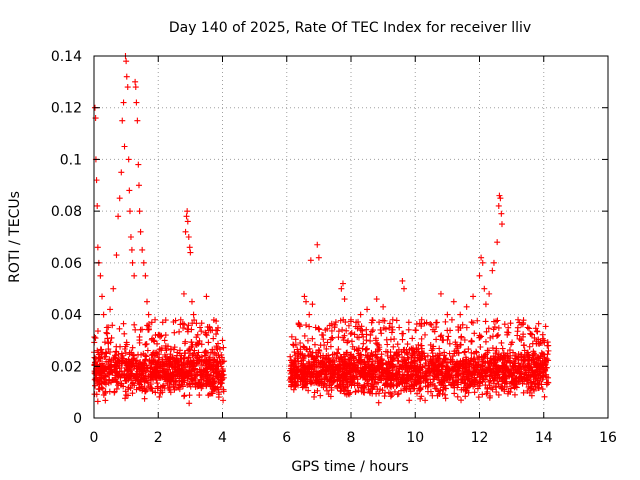  What do you see at coordinates (351, 438) in the screenshot?
I see `x-tick-label: 8` at bounding box center [351, 438].